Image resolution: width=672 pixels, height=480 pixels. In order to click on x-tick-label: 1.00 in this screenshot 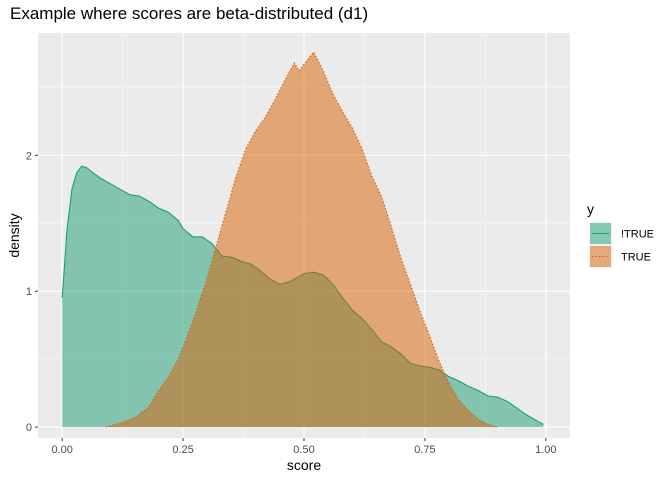, I will do `click(545, 450)`.